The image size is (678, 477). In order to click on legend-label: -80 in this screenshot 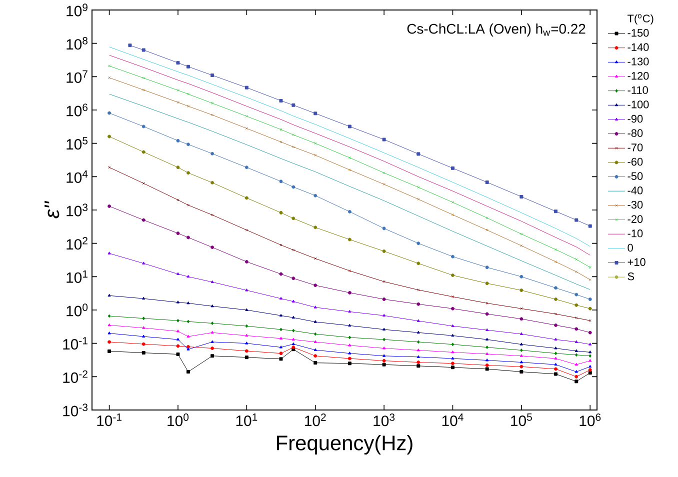, I will do `click(635, 133)`.